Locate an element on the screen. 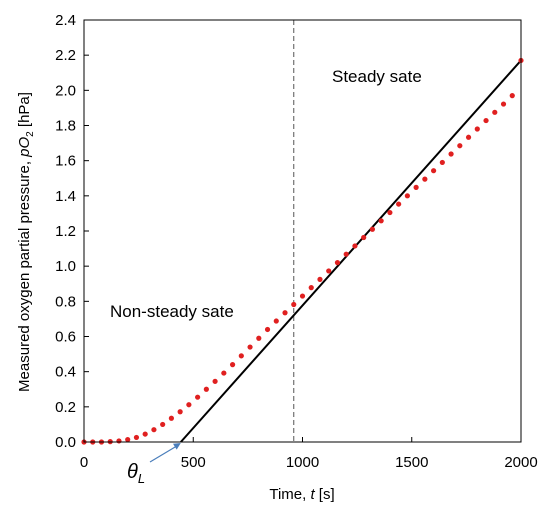  y-tick-label: 0.0 is located at coordinates (65, 442).